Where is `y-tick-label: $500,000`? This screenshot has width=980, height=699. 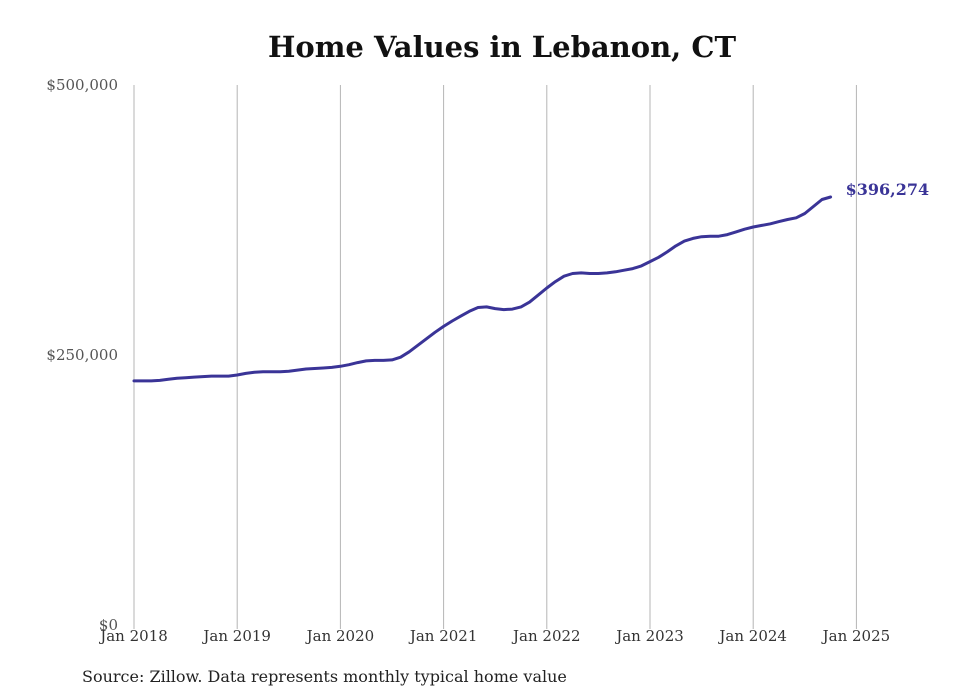 y-tick-label: $500,000 is located at coordinates (82, 85).